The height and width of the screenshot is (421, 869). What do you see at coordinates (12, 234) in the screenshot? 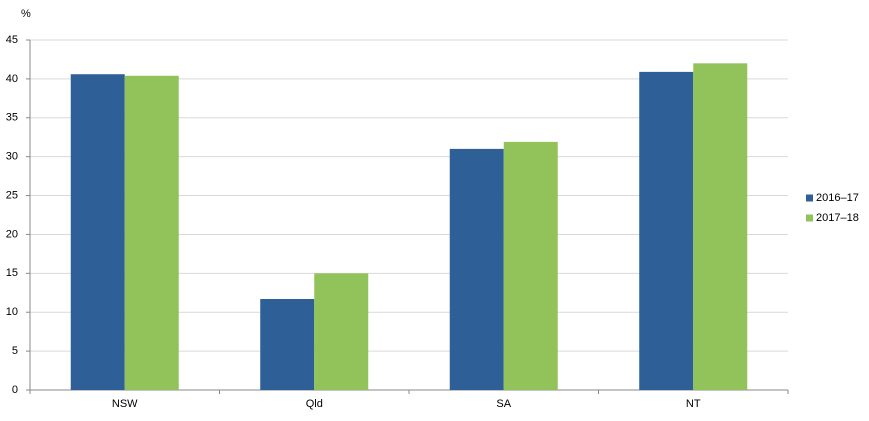
I see `y-tick-label: 20` at bounding box center [12, 234].